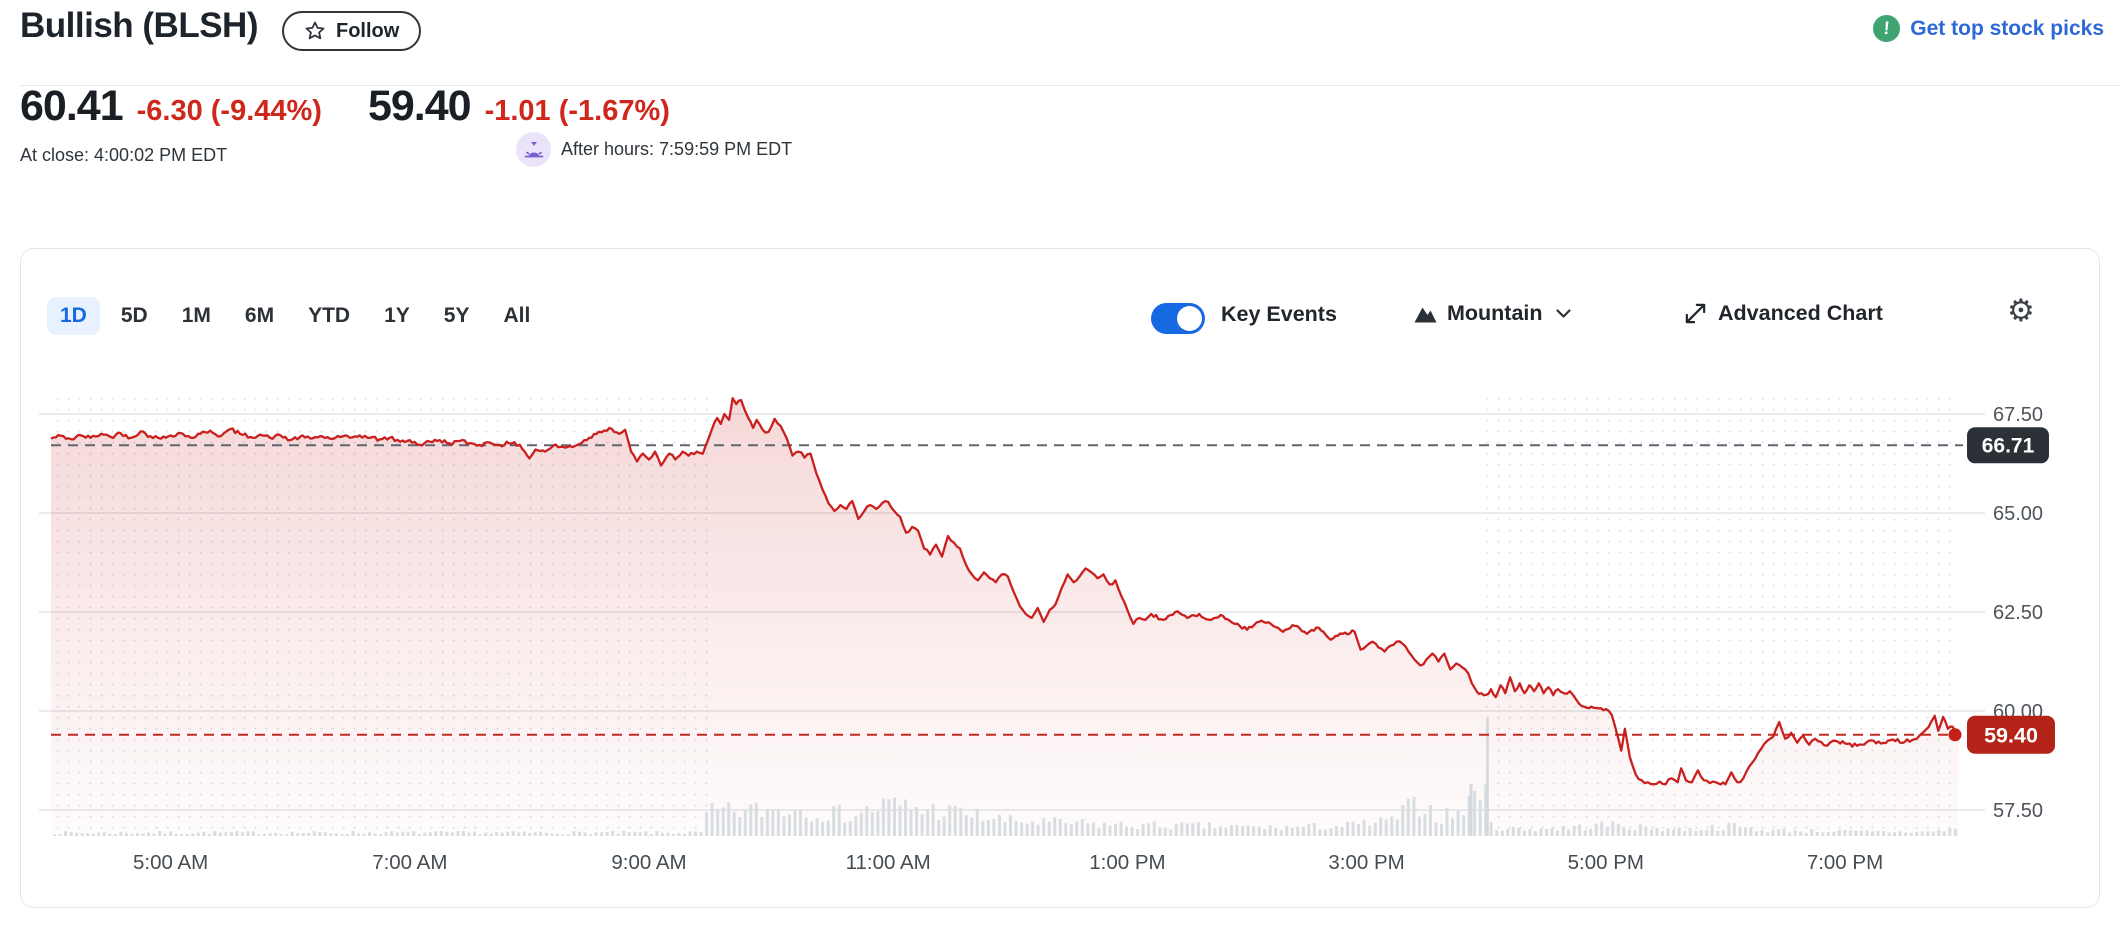  What do you see at coordinates (1189, 318) in the screenshot?
I see `toggle-knob` at bounding box center [1189, 318].